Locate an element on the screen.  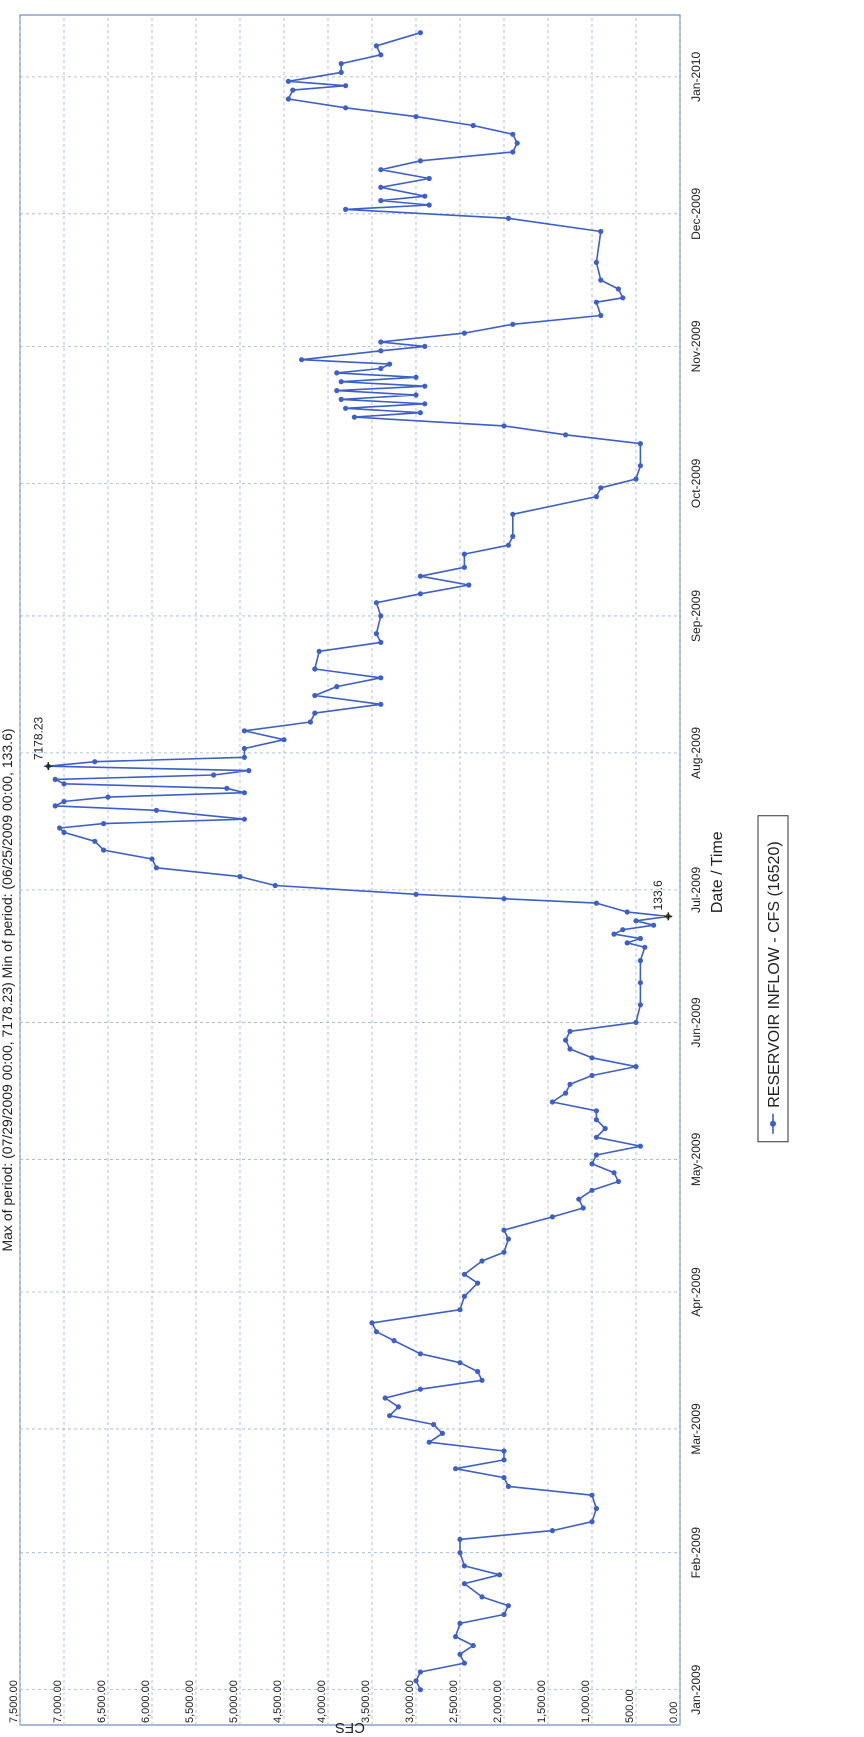
legend-label: RESERVOIR INFLOW - CFS (16520) is located at coordinates (774, 974).